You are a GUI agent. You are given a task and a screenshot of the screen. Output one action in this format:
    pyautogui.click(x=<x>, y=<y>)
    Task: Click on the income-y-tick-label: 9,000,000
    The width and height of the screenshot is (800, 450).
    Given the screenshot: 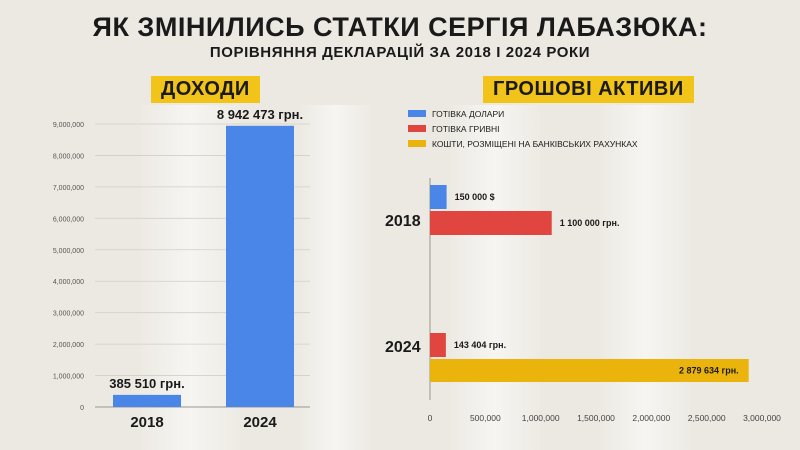 What is the action you would take?
    pyautogui.click(x=68, y=125)
    